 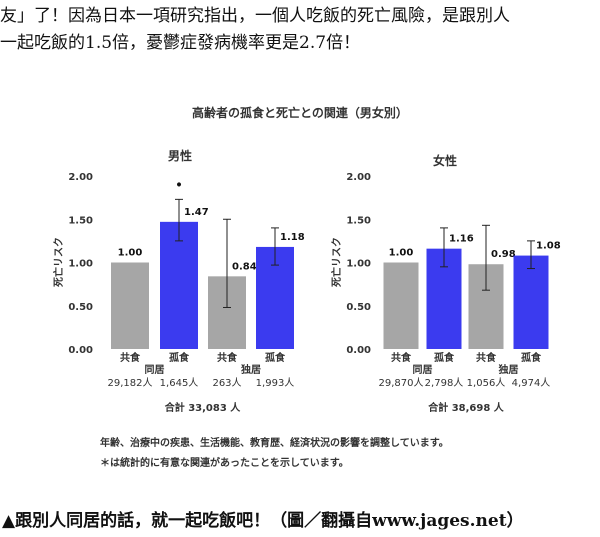 What do you see at coordinates (180, 43) in the screenshot?
I see `intro-line: 一起吃飯的1.5倍，憂鬱症發病機率更是2.7倍！` at bounding box center [180, 43].